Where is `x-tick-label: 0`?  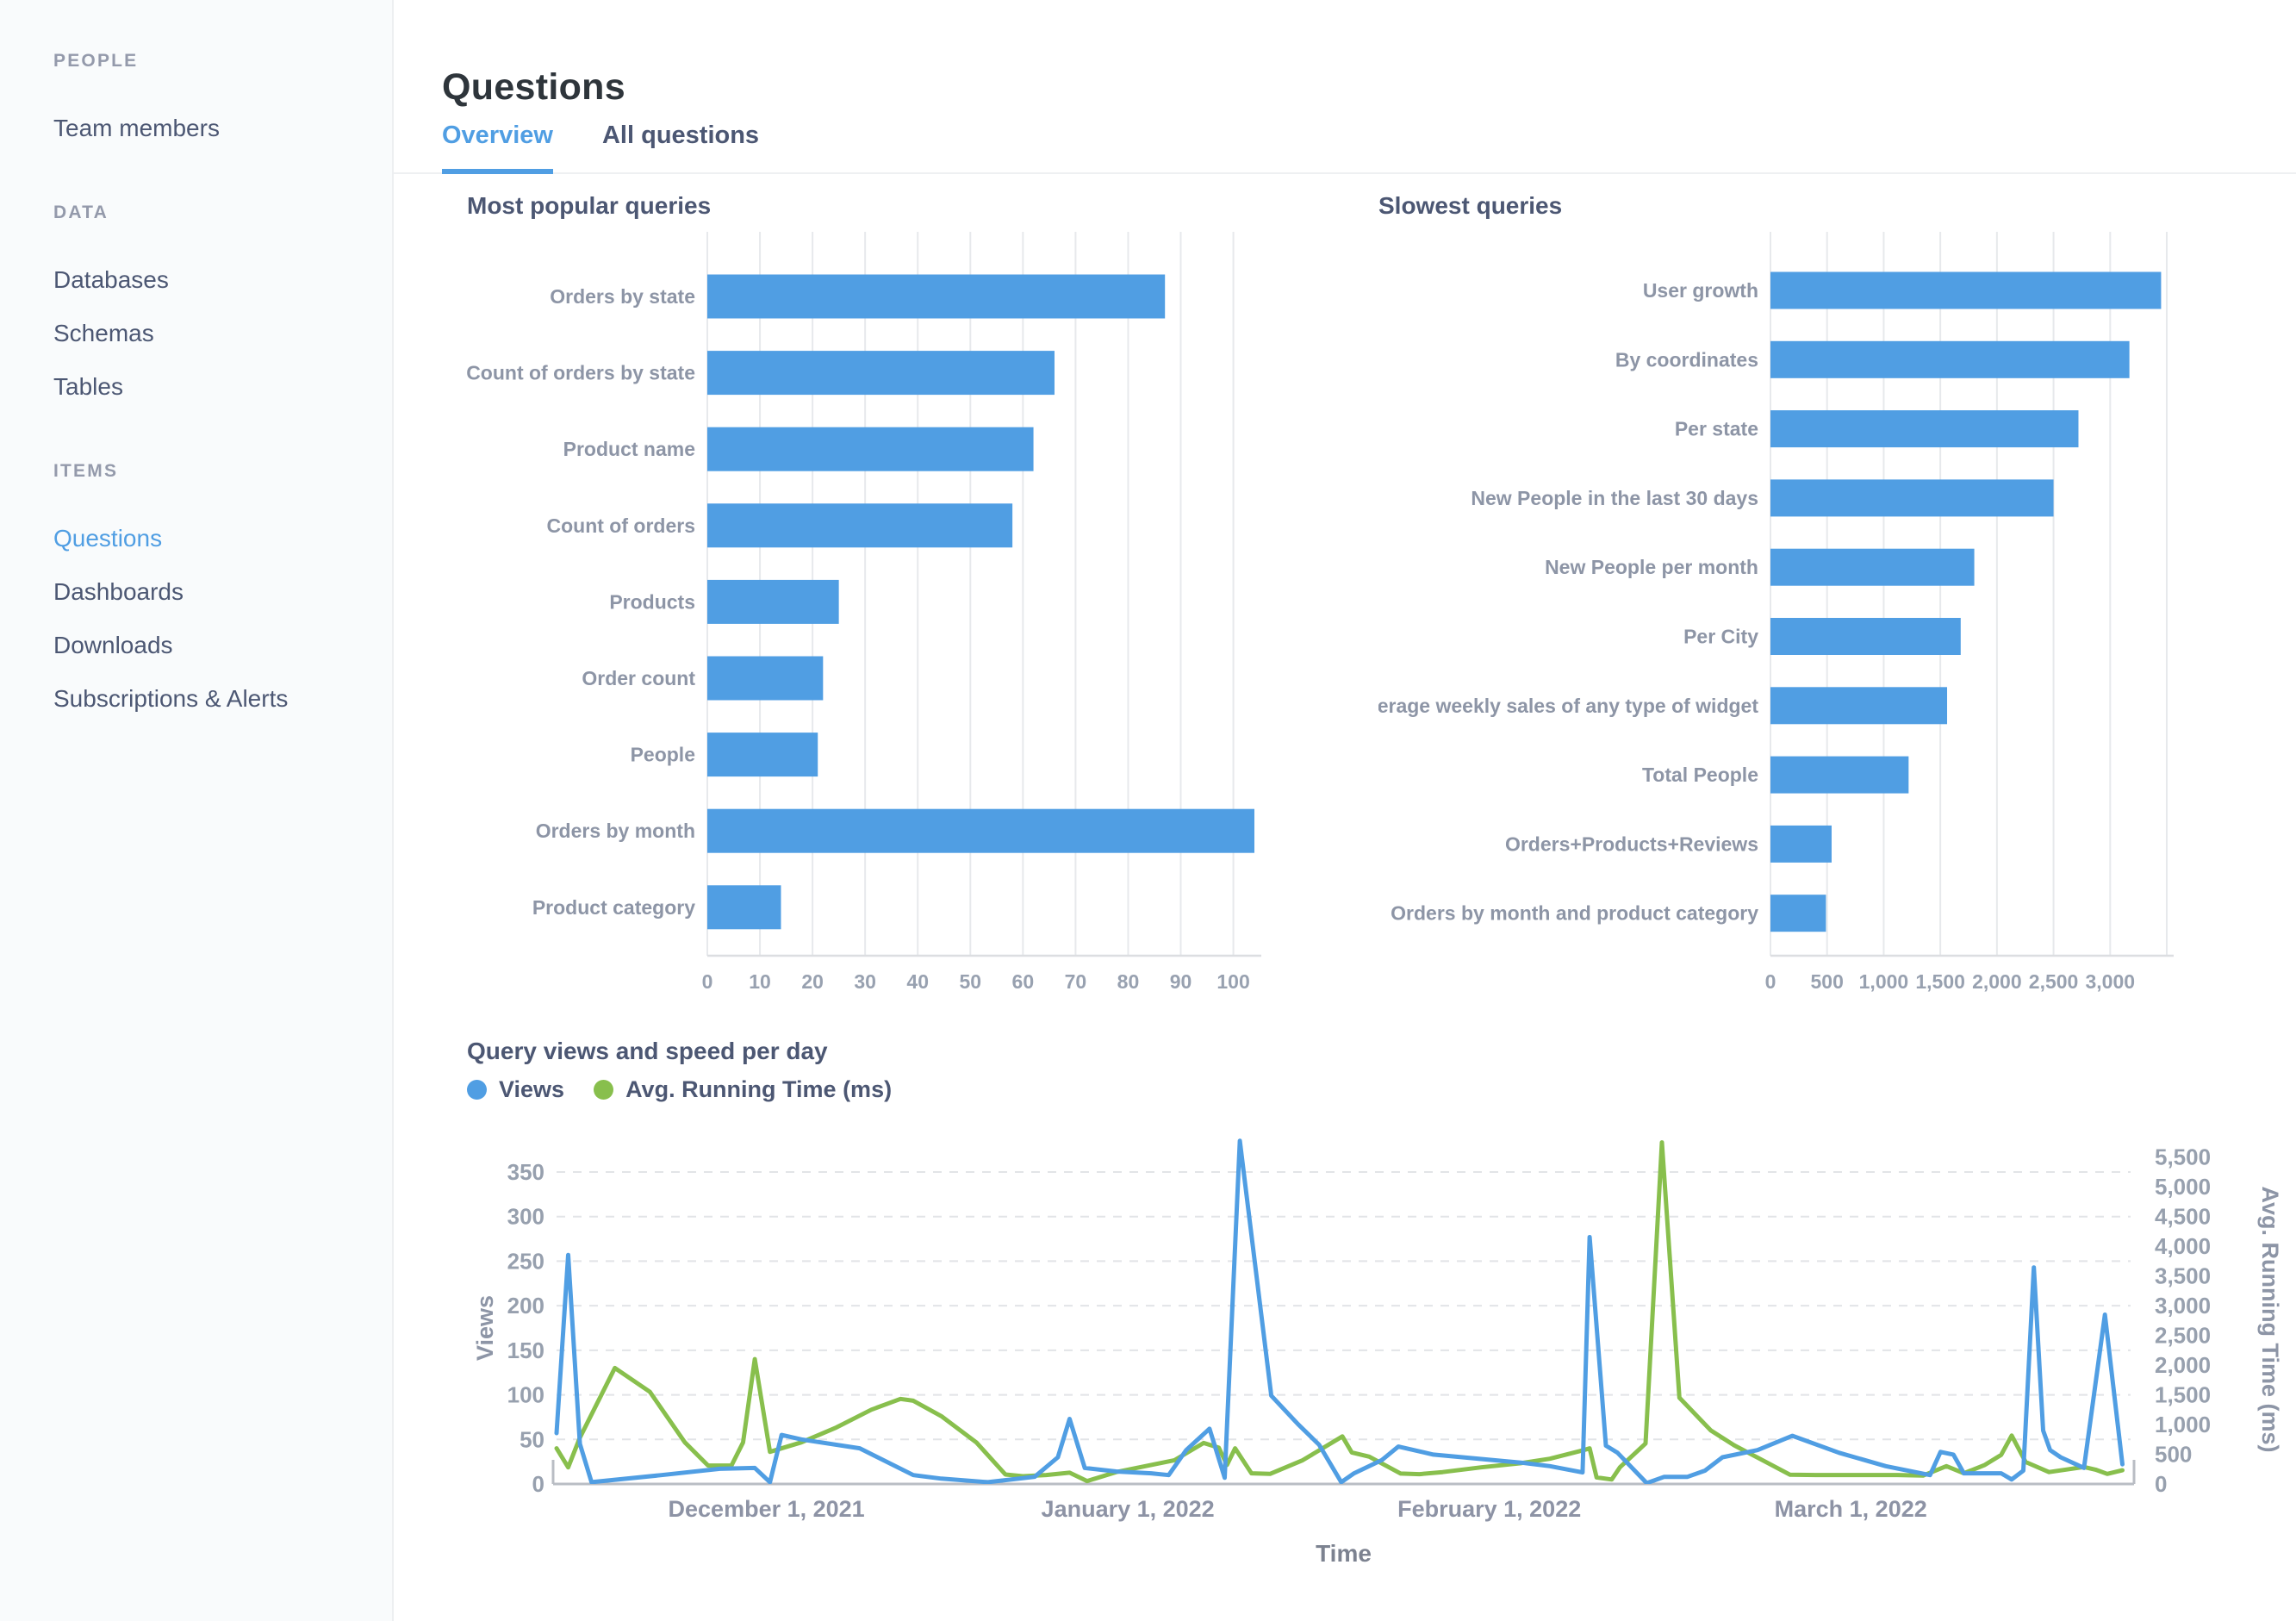 x-tick-label: 0 is located at coordinates (708, 982).